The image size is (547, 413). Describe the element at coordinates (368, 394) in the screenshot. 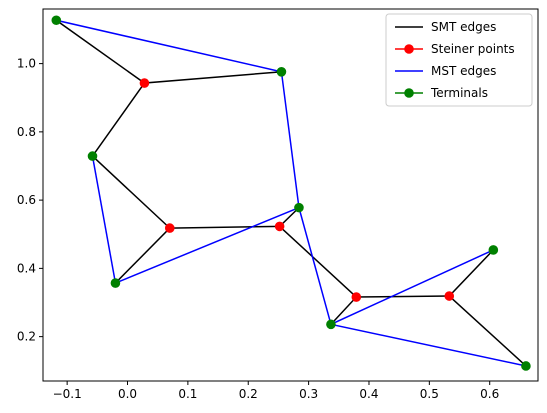

I see `x-tick-label: 0.4` at that location.